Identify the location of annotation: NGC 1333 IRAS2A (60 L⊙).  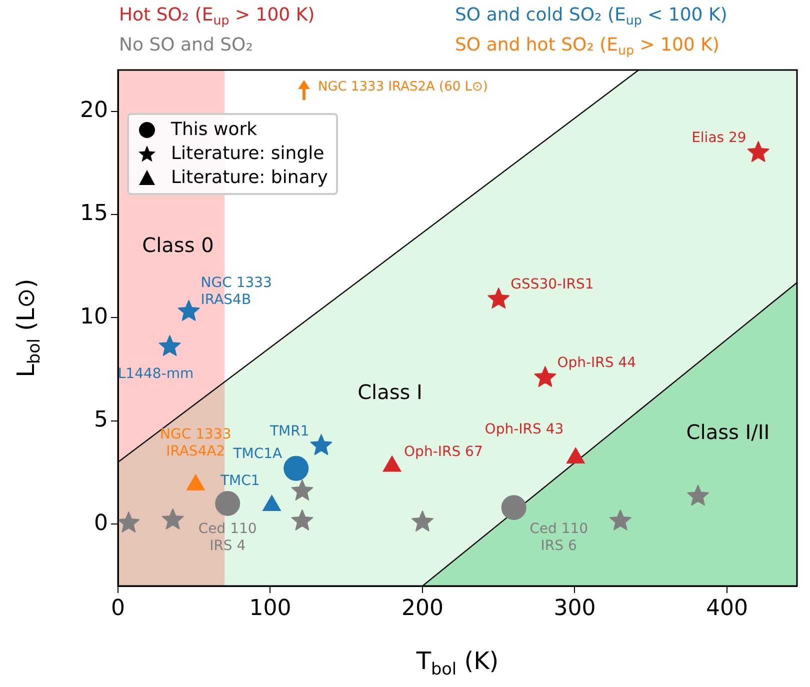
(403, 86).